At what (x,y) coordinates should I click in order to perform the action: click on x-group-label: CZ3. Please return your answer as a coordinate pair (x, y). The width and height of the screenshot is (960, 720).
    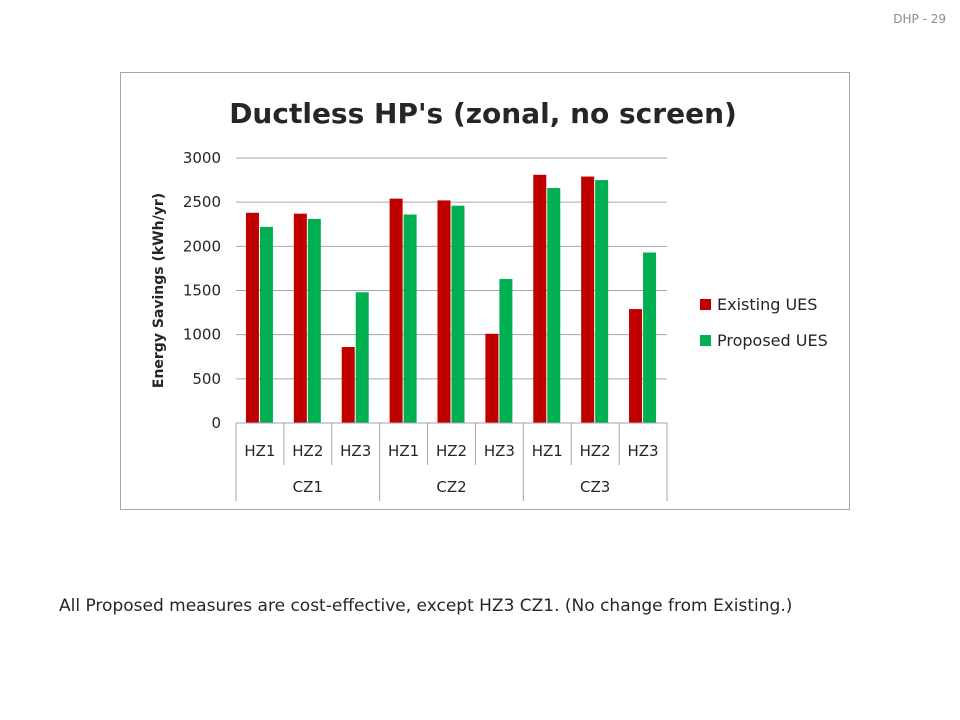
    Looking at the image, I should click on (595, 487).